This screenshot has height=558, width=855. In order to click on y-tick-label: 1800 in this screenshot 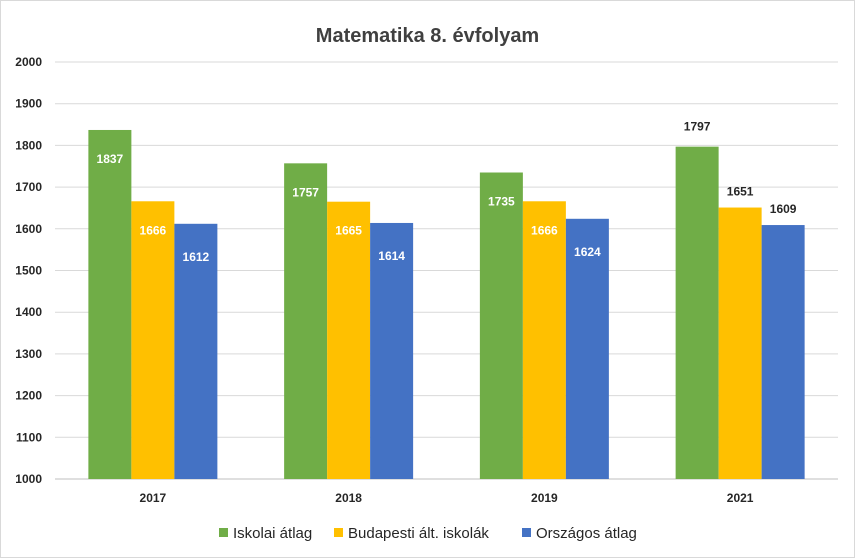, I will do `click(28, 145)`.